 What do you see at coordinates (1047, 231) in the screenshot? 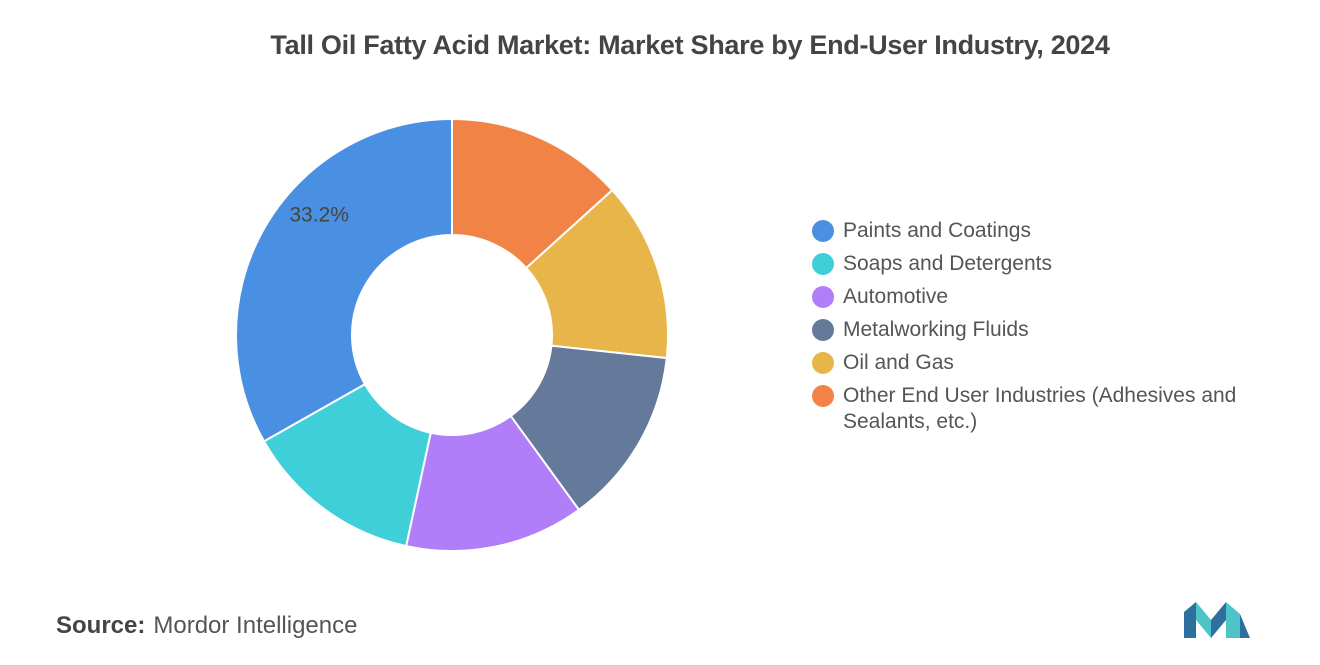
I see `legend-item-1: Paints and Coatings` at bounding box center [1047, 231].